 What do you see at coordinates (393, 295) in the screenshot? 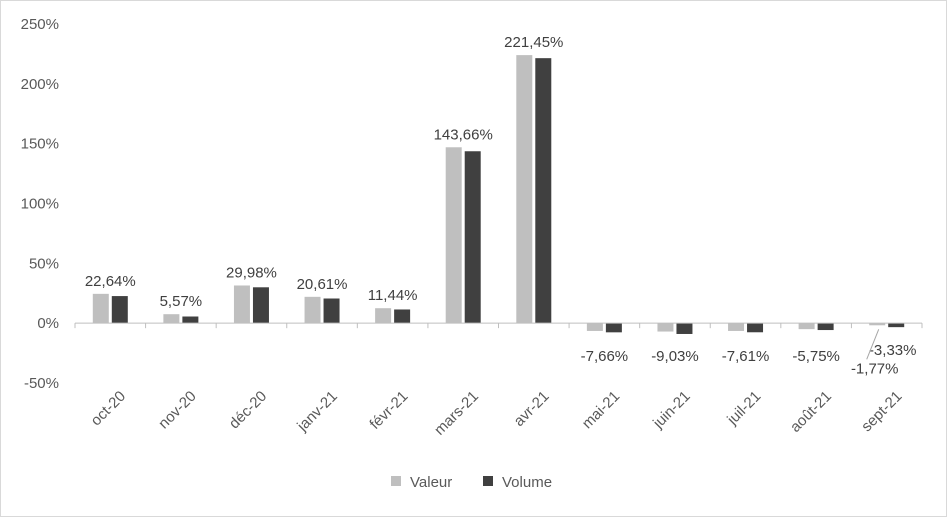
I see `data-label: 11,44%` at bounding box center [393, 295].